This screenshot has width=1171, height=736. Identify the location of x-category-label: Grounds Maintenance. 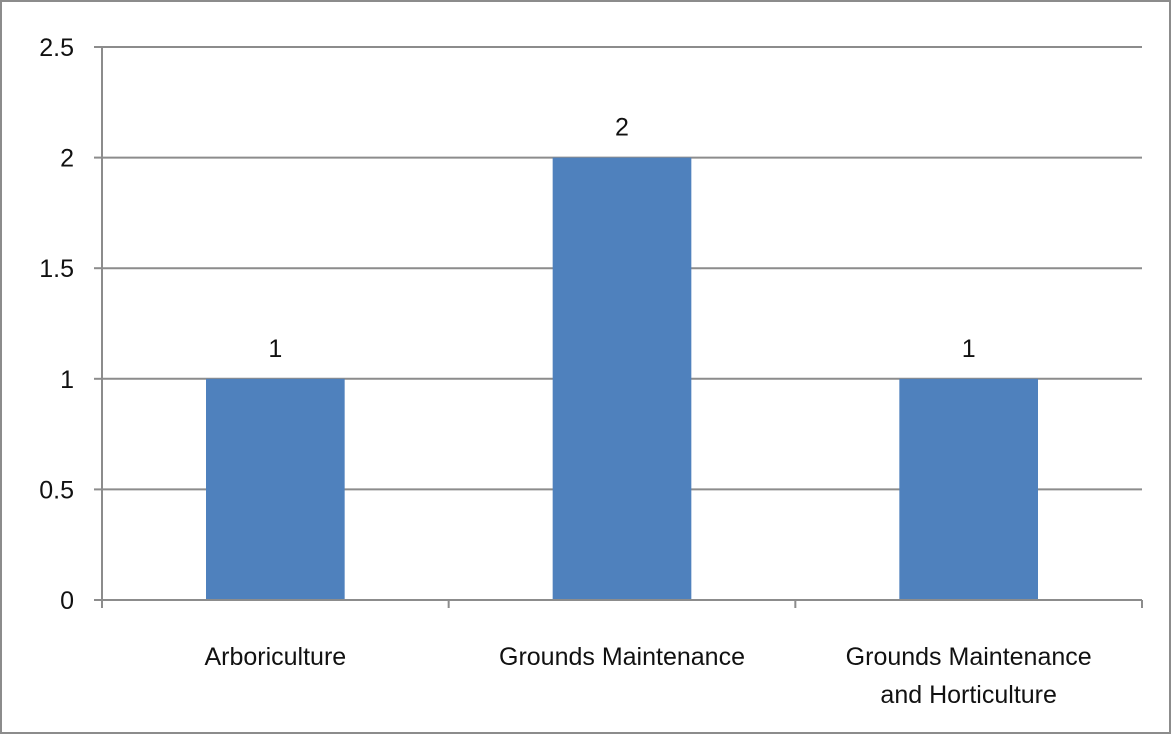
(622, 657).